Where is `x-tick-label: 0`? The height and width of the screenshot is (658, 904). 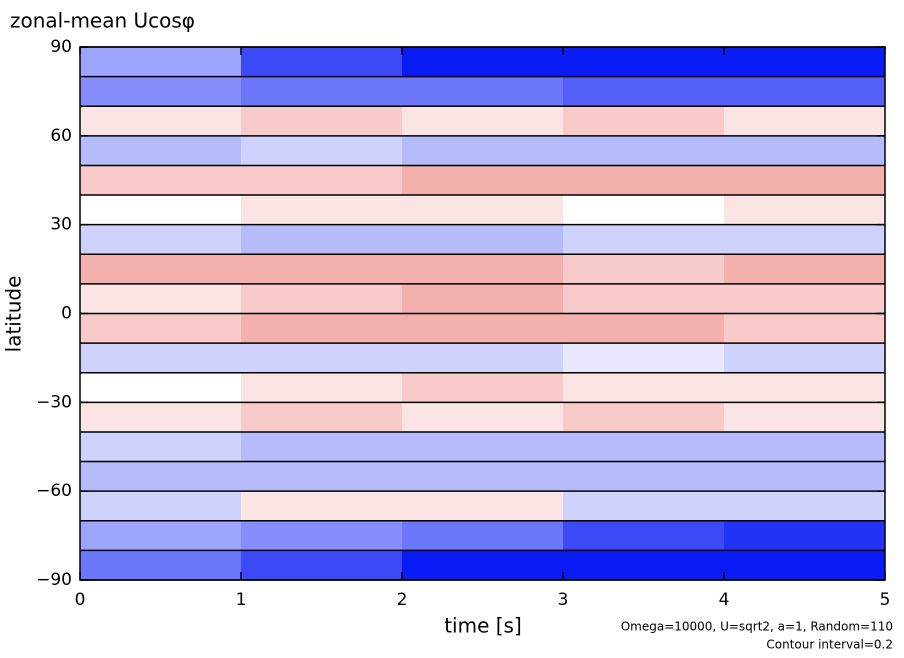 x-tick-label: 0 is located at coordinates (80, 600).